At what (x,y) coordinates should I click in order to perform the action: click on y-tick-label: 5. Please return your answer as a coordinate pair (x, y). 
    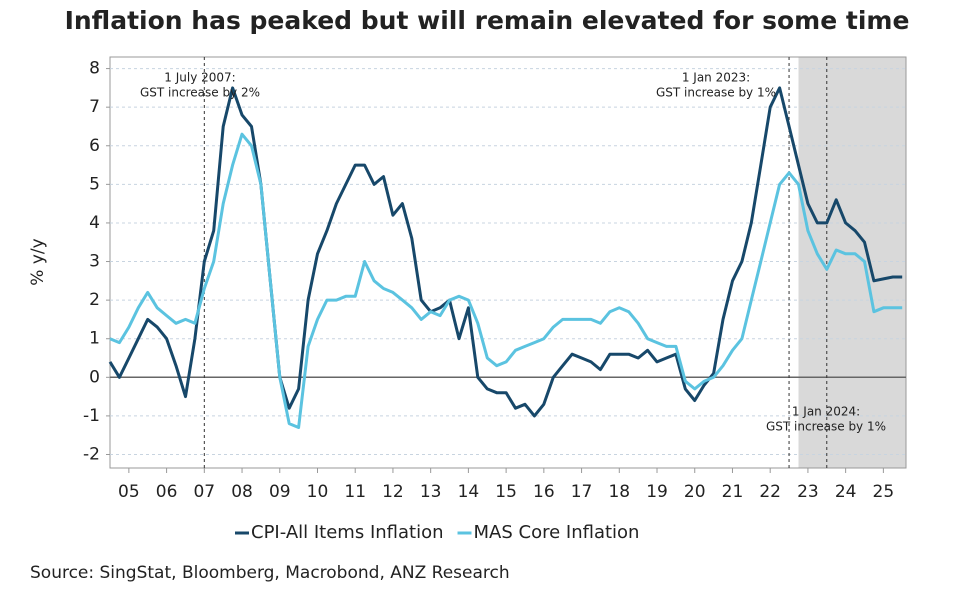
    Looking at the image, I should click on (94, 184).